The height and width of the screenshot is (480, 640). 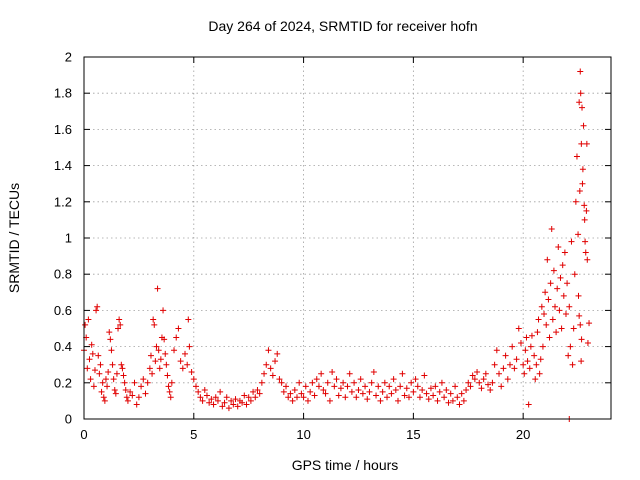 I want to click on y-tick-label: 0.8, so click(x=63, y=274).